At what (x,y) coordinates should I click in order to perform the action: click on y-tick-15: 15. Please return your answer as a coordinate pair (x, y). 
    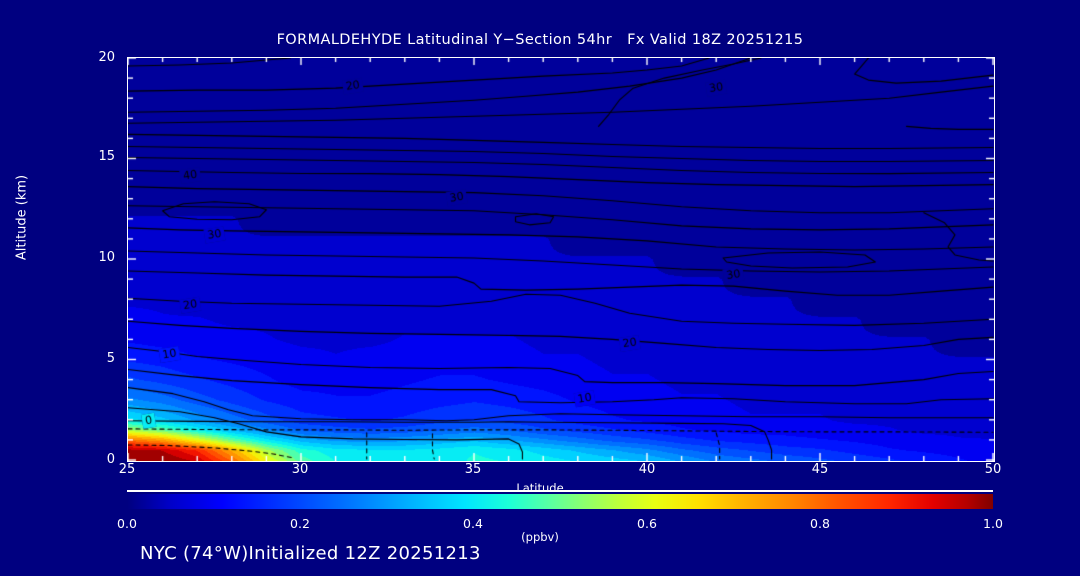
    Looking at the image, I should click on (106, 156).